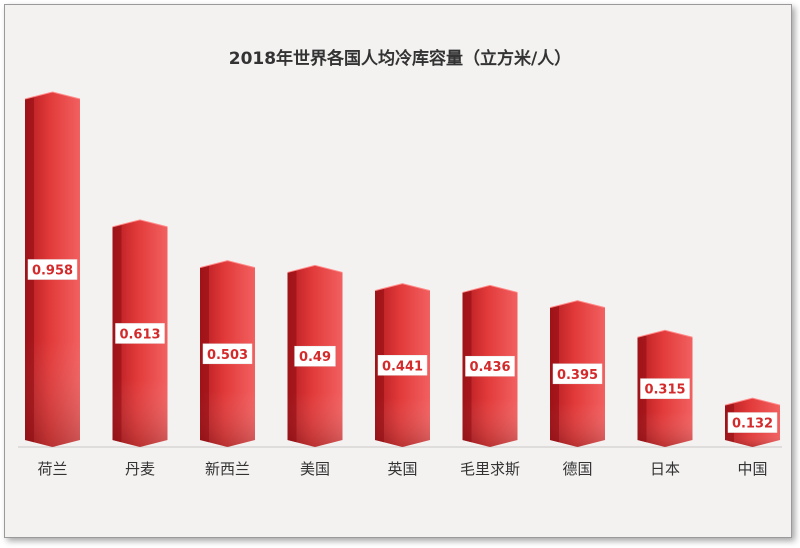 Image resolution: width=800 pixels, height=548 pixels. What do you see at coordinates (752, 469) in the screenshot?
I see `category-label: 中国` at bounding box center [752, 469].